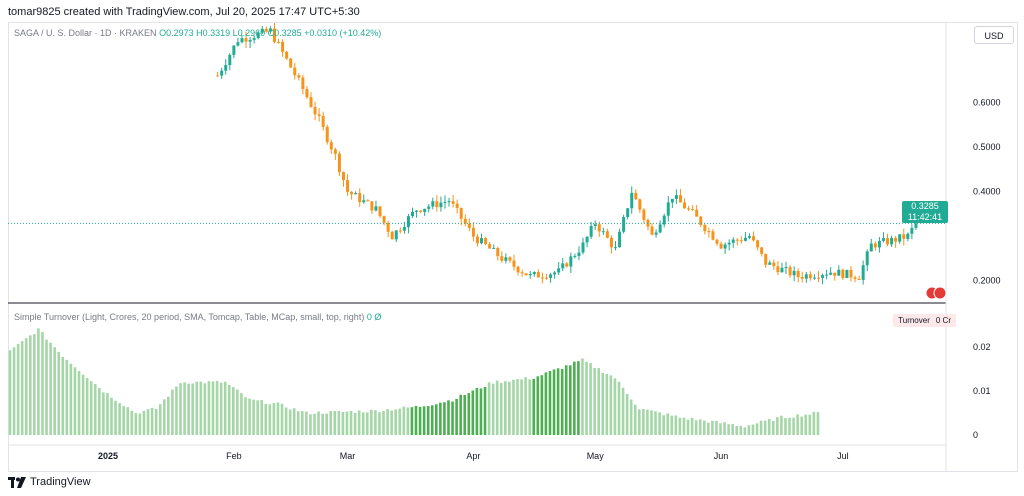 This screenshot has width=1024, height=496. I want to click on currency-button: USD, so click(994, 35).